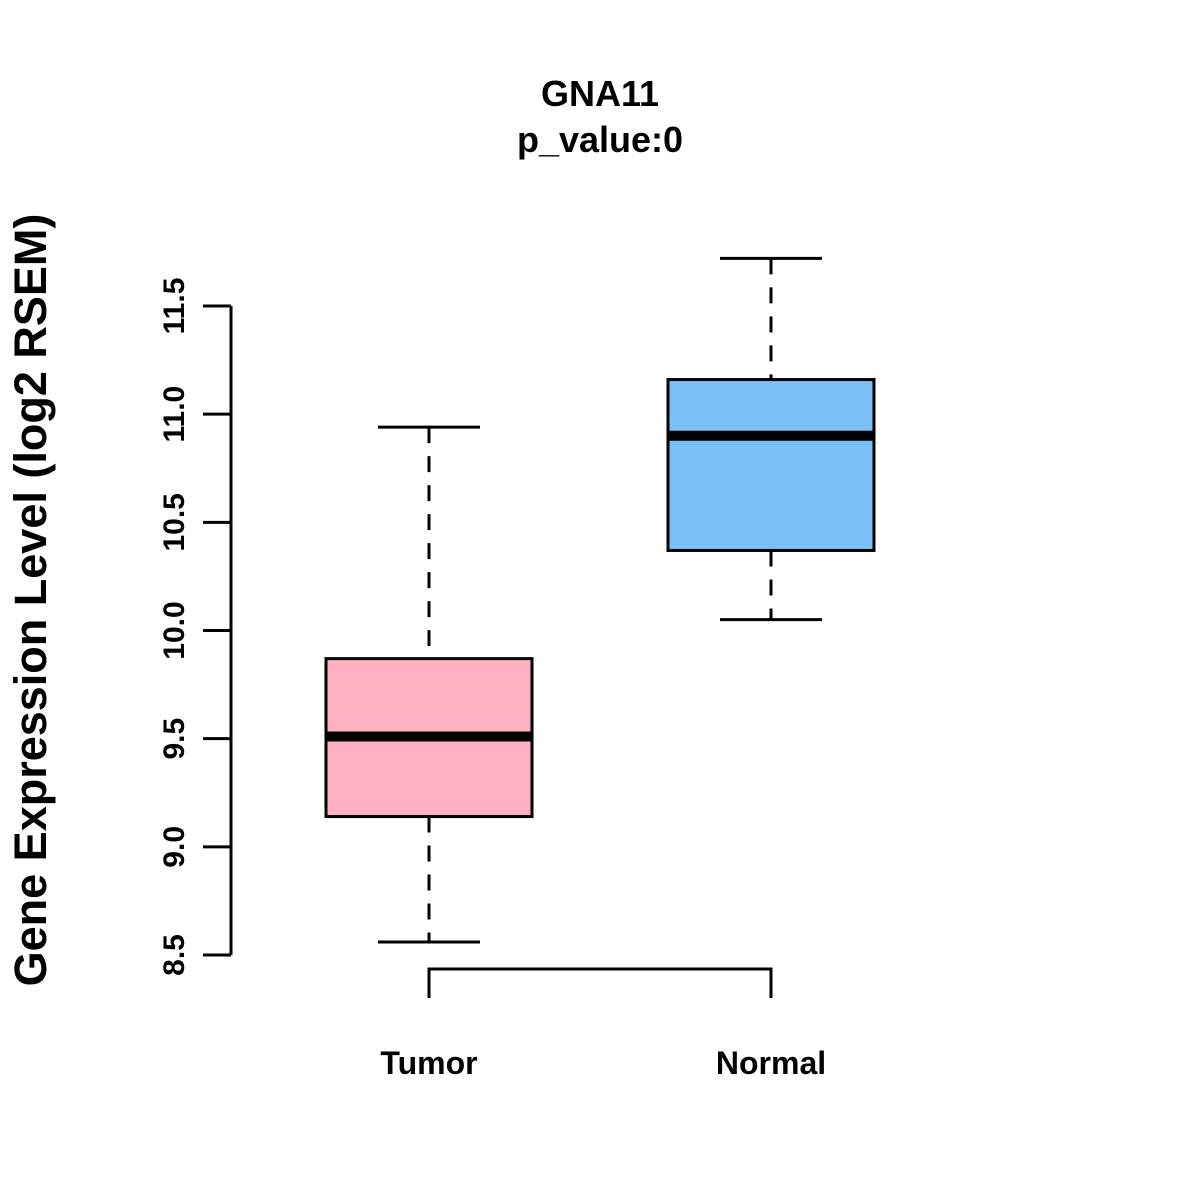  Describe the element at coordinates (195, 627) in the screenshot. I see `y-axis: 8.5 9.0 9.5 10.0 10.5 11.0 11.5` at that location.